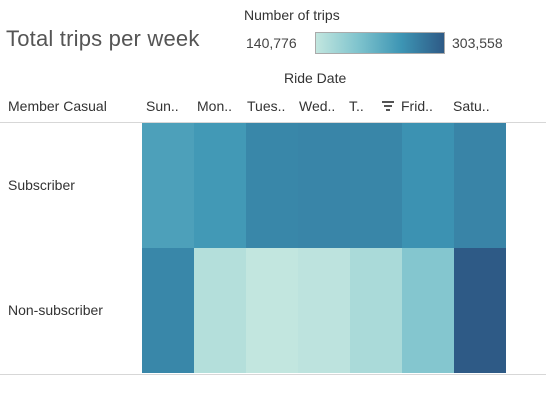 This screenshot has height=404, width=546. What do you see at coordinates (57, 106) in the screenshot?
I see `row-field-label: Member Casual` at bounding box center [57, 106].